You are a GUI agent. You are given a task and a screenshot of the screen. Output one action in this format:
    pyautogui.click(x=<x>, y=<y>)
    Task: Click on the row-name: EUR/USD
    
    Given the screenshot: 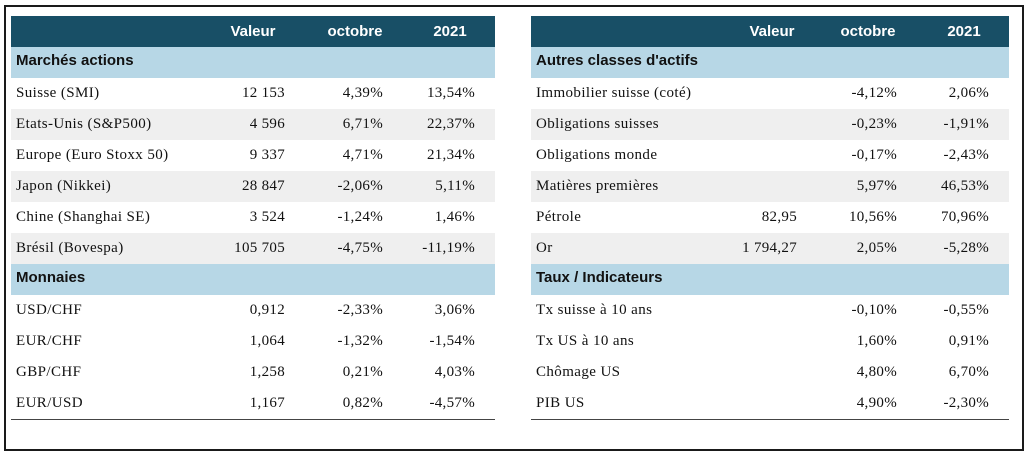 What is the action you would take?
    pyautogui.click(x=106, y=404)
    